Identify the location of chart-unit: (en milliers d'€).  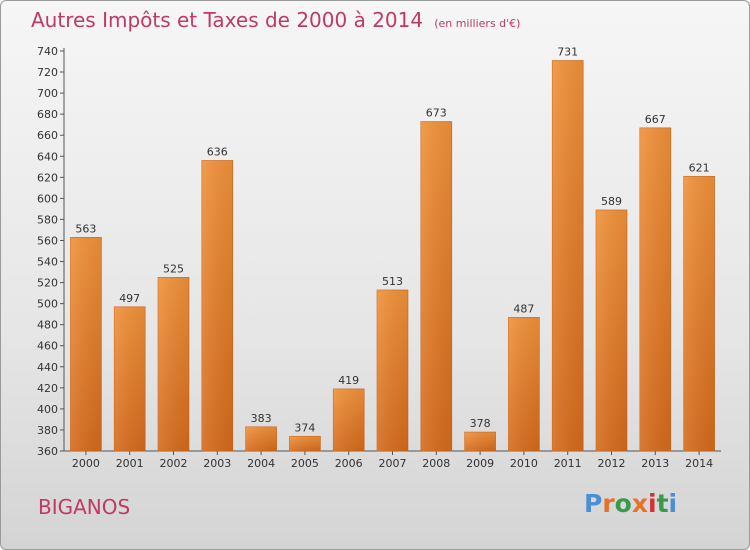
(477, 23).